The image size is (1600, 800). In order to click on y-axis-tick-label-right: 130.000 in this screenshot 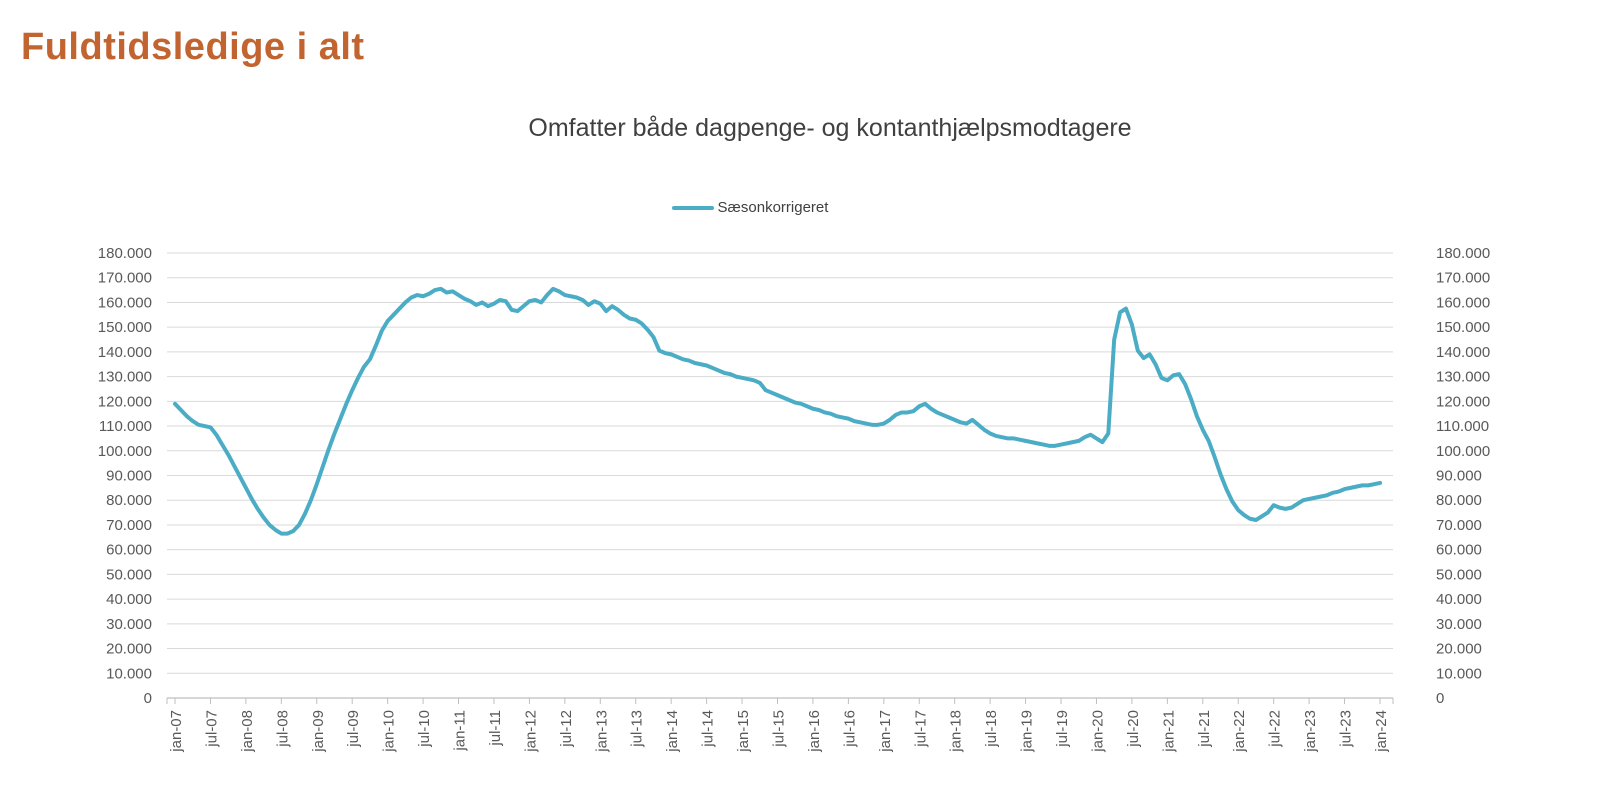, I will do `click(1463, 377)`.